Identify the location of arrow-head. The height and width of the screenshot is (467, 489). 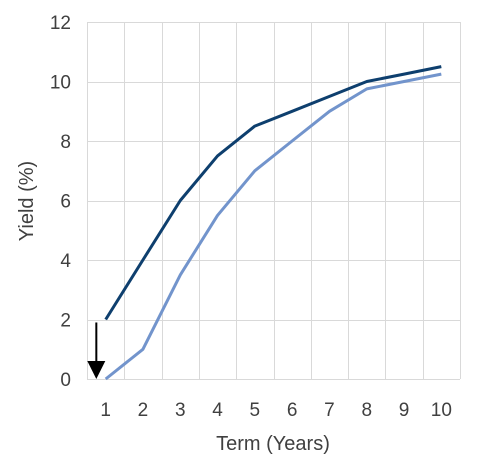
(96, 370).